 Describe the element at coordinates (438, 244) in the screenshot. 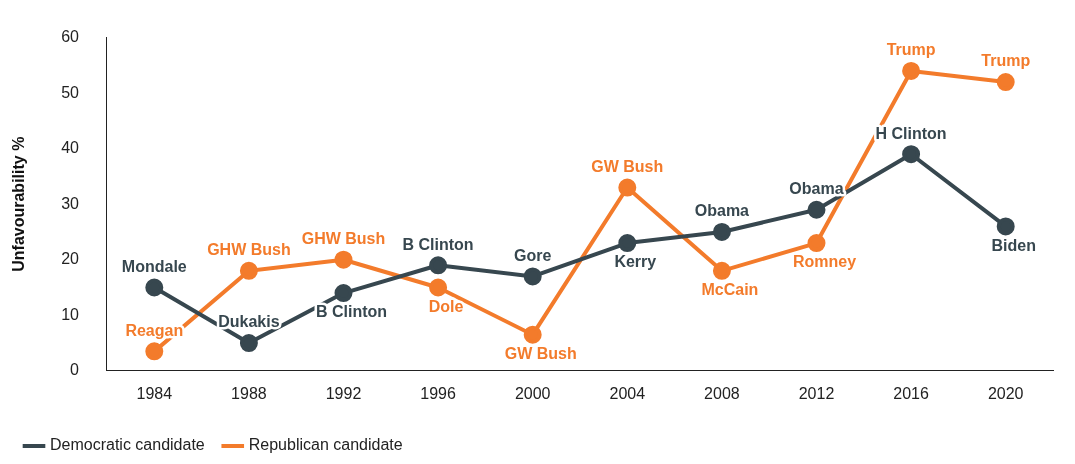

I see `annotation: B Clinton` at that location.